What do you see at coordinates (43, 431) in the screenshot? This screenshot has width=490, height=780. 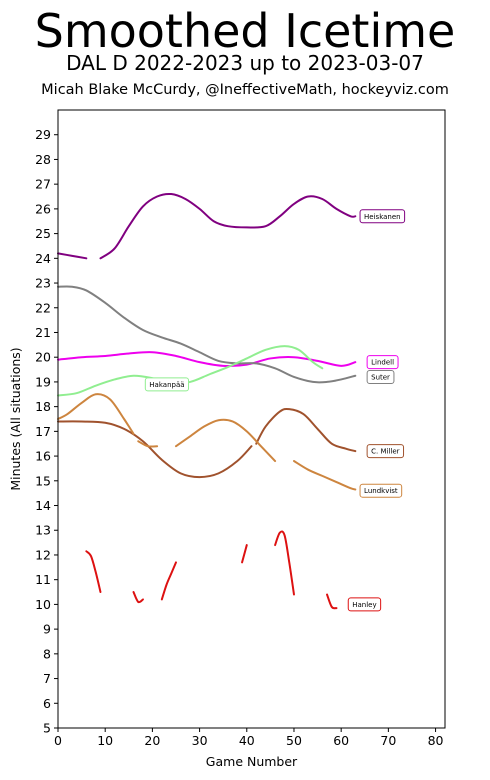 I see `y-tick-label: 17` at bounding box center [43, 431].